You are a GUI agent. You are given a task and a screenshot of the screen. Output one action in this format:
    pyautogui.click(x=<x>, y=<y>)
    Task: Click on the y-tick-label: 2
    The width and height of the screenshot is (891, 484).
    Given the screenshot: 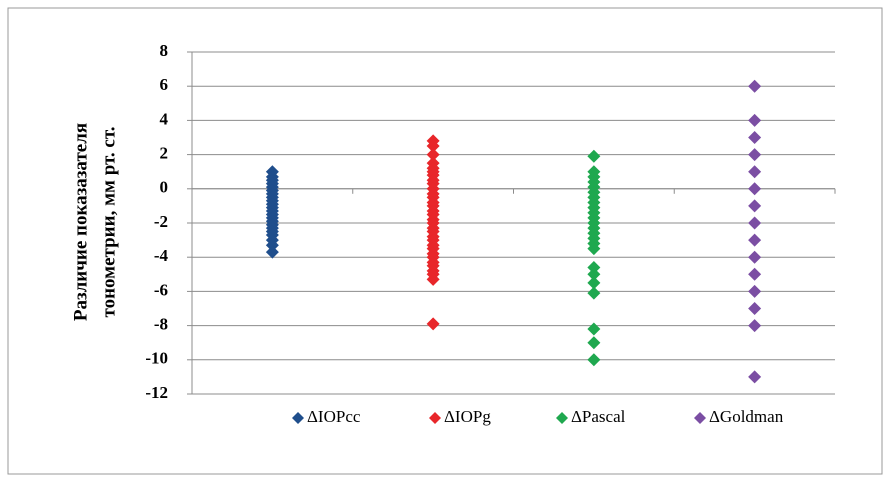 What is the action you would take?
    pyautogui.click(x=164, y=153)
    